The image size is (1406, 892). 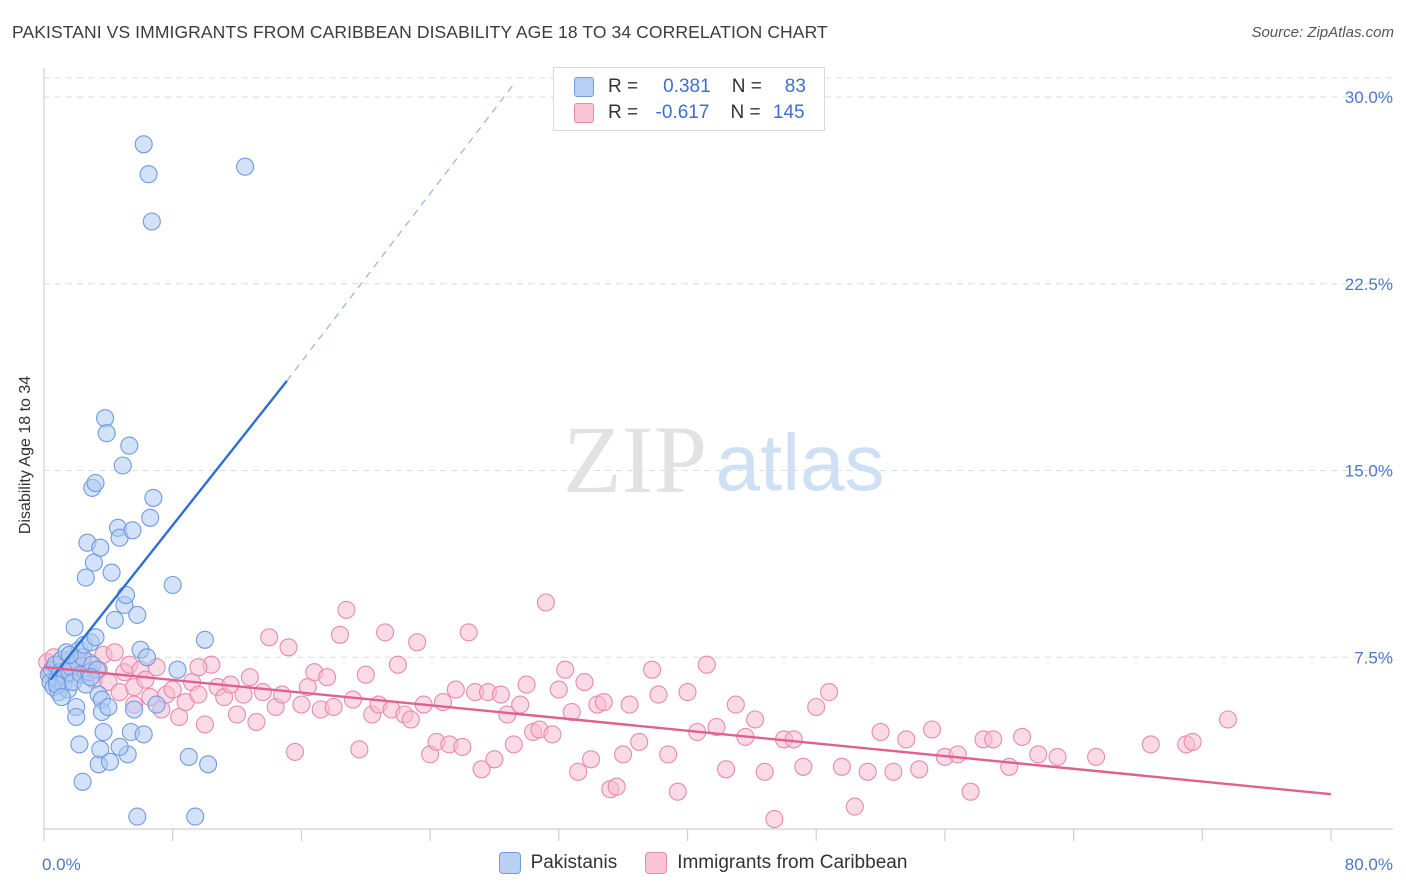 What do you see at coordinates (1369, 284) in the screenshot?
I see `y-tick-label: 22.5%` at bounding box center [1369, 284].